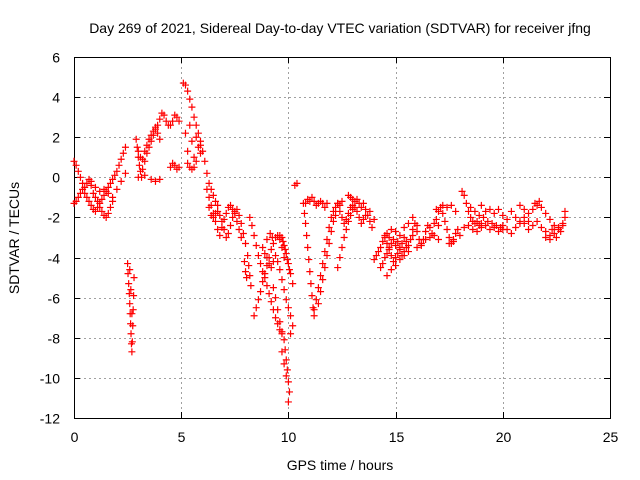 The height and width of the screenshot is (480, 640). Describe the element at coordinates (50, 379) in the screenshot. I see `y-tick-label: -10` at that location.